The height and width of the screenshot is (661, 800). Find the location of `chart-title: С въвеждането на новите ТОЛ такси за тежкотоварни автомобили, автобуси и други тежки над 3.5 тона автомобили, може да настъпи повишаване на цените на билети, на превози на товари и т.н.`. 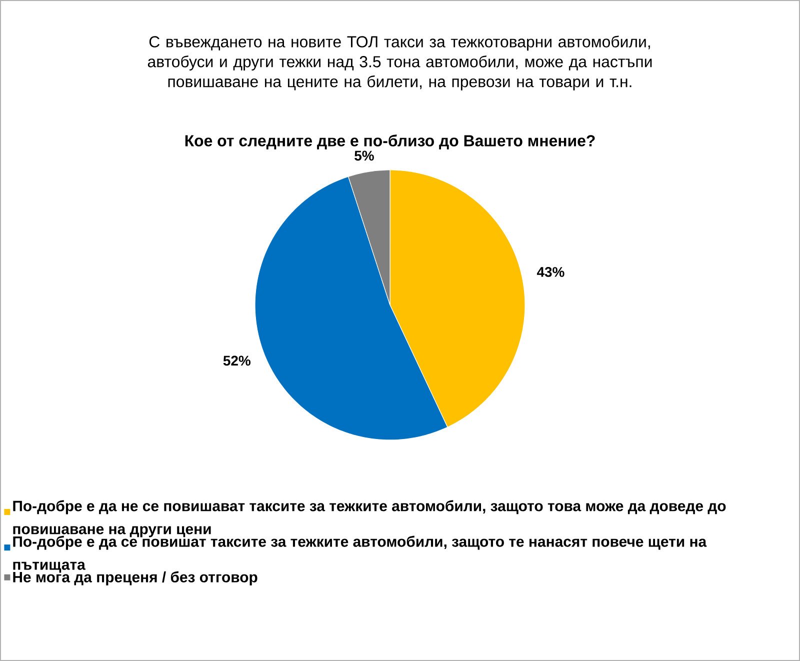

chart-title: С въвеждането на новите ТОЛ такси за тежкотоварни автомобили, автобуси и други тежки над 3.5 тона автомобили, може да настъпи повишаване на цените на билети, на превози на товари и т.н. is located at coordinates (400, 63).